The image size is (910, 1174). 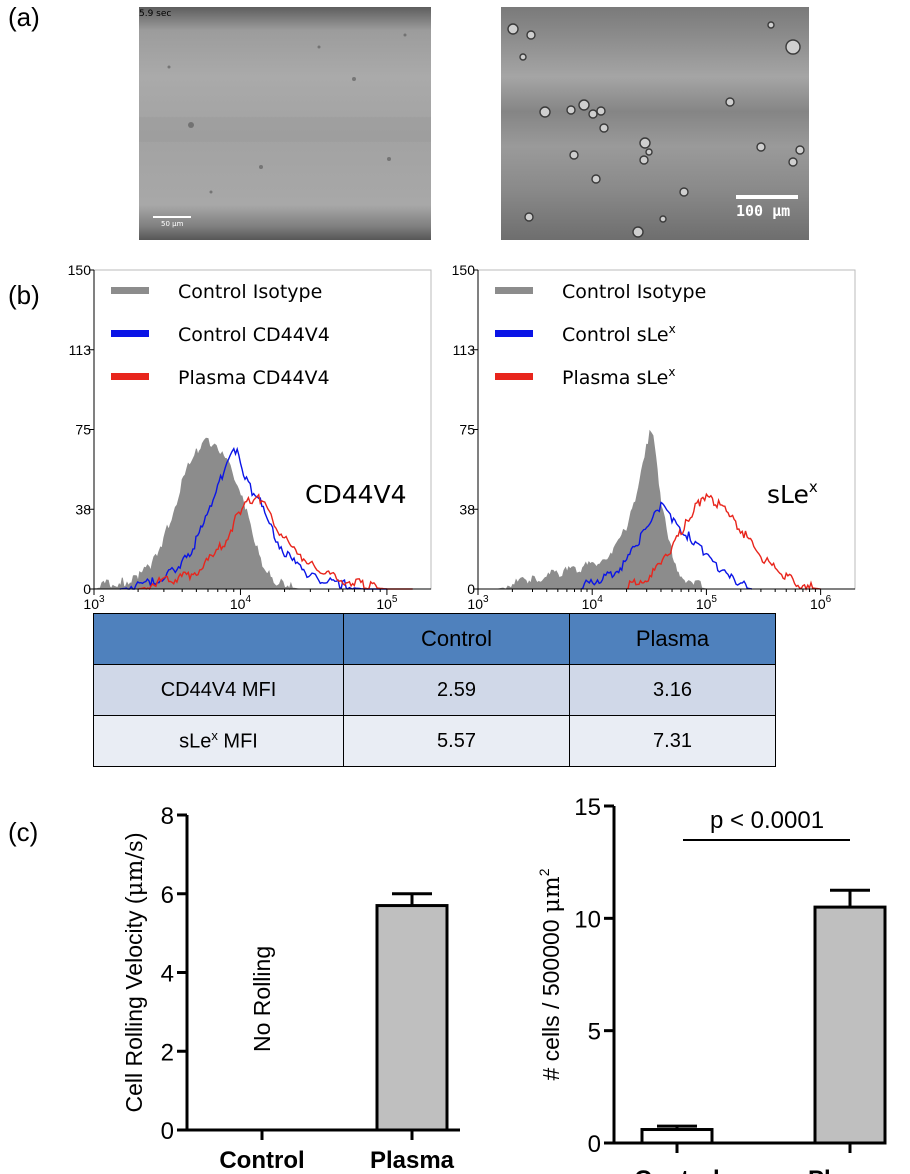 What do you see at coordinates (285, 123) in the screenshot?
I see `micrograph-control: 5.9 sec 50 µm` at bounding box center [285, 123].